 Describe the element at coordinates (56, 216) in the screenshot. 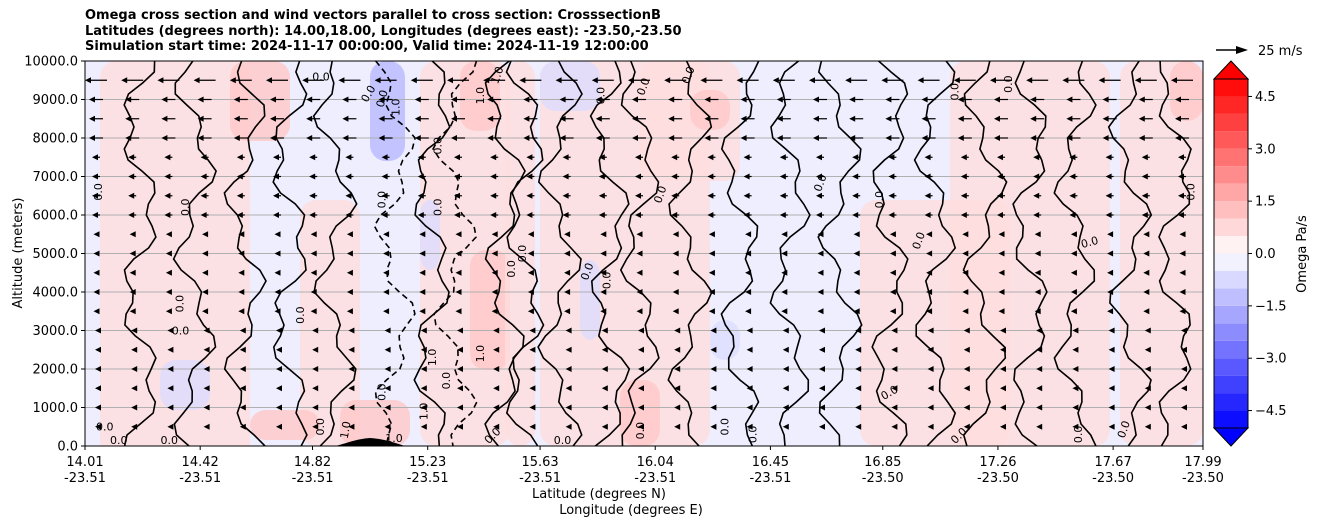

I see `y-tick-label: 6000.0` at that location.